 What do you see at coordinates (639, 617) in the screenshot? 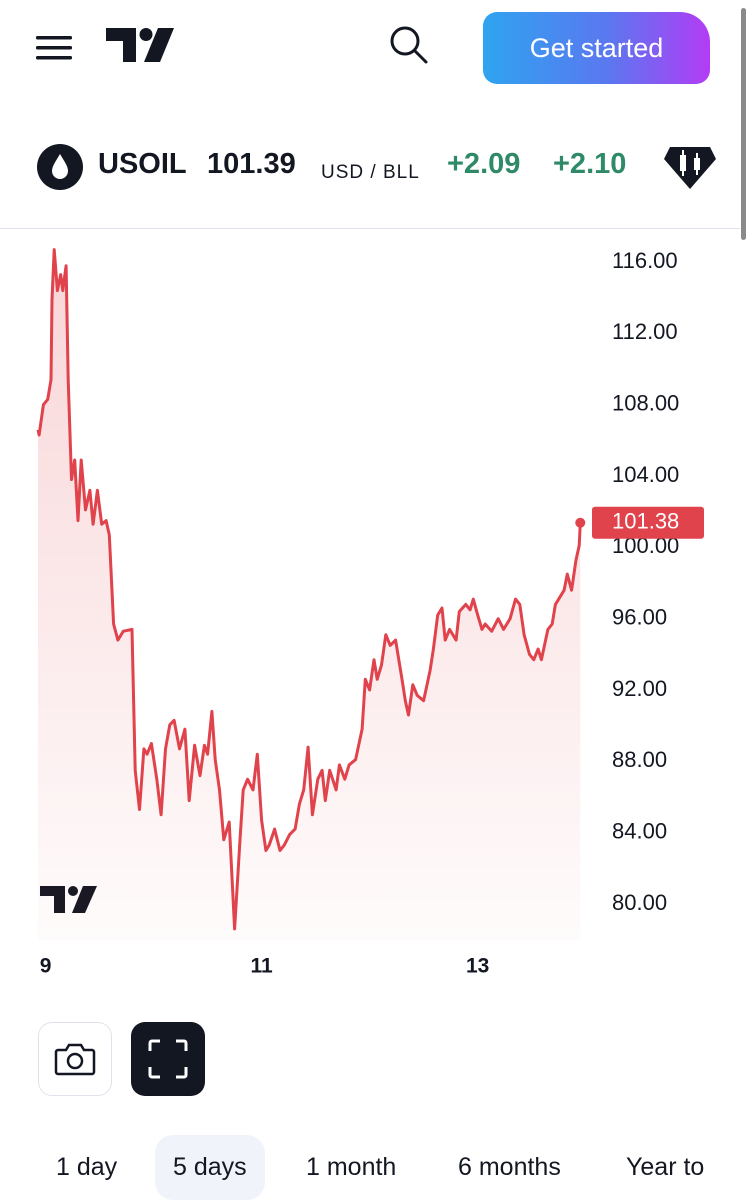
I see `y-tick-label: 96.00` at bounding box center [639, 617].